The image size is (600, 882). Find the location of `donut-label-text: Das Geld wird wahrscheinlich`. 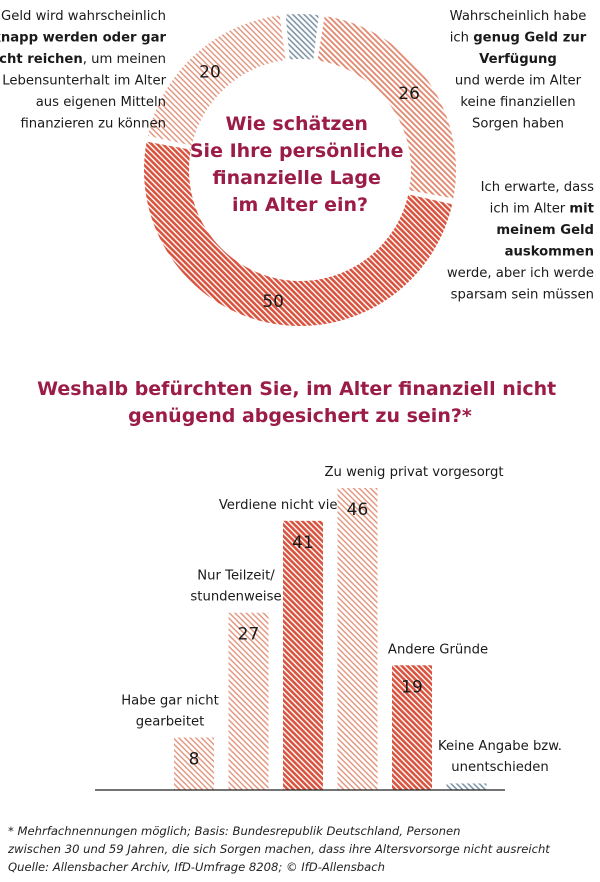

donut-label-text: Das Geld wird wahrscheinlich is located at coordinates (83, 16).